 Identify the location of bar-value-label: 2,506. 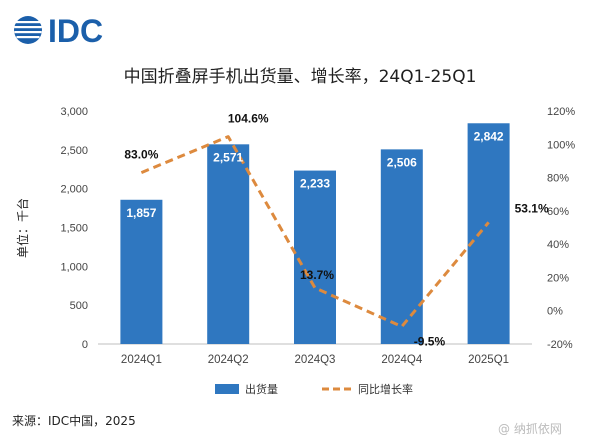
(402, 162).